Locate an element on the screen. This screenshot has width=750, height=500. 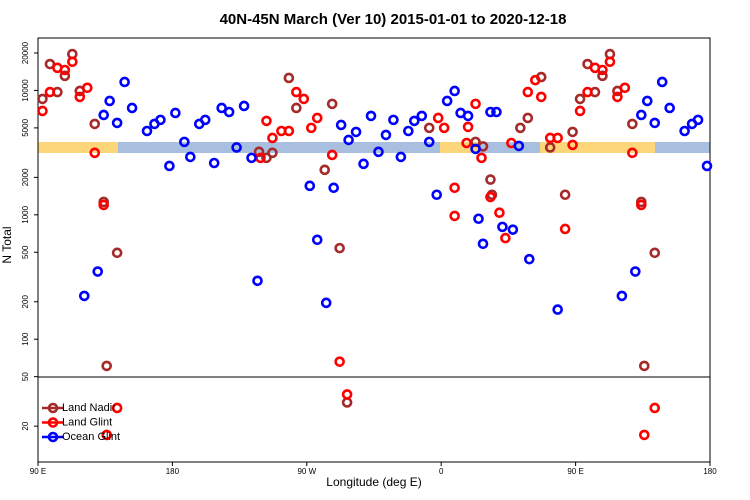
x-tick-label: 90 E is located at coordinates (575, 471).